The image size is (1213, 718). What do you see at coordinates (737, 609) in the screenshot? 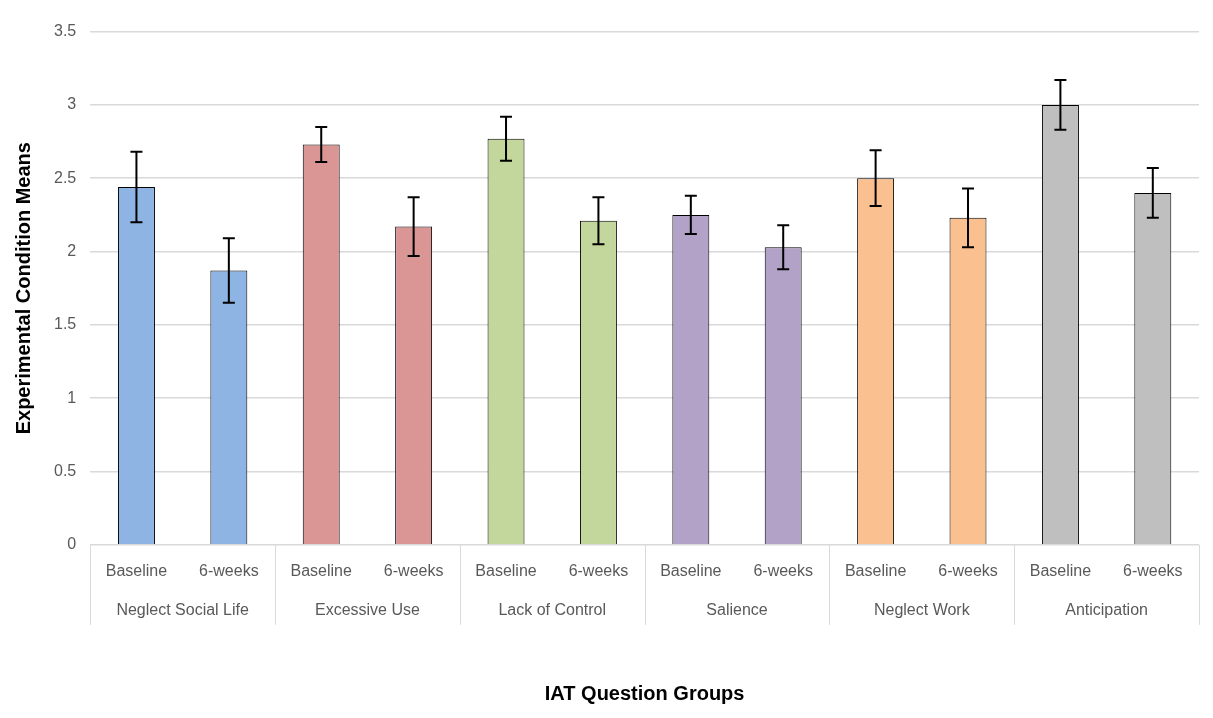
I see `x-tick-label: Salience` at bounding box center [737, 609].